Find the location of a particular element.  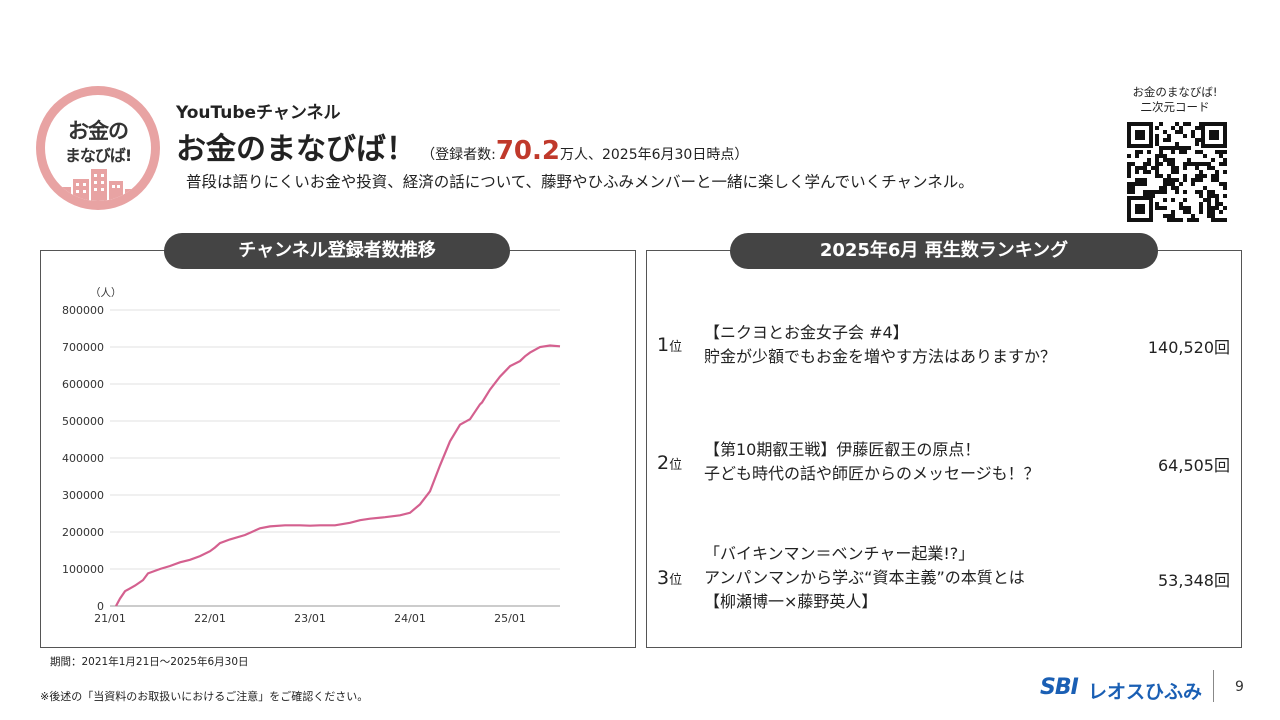

y-tick-label: 100000 is located at coordinates (83, 569).